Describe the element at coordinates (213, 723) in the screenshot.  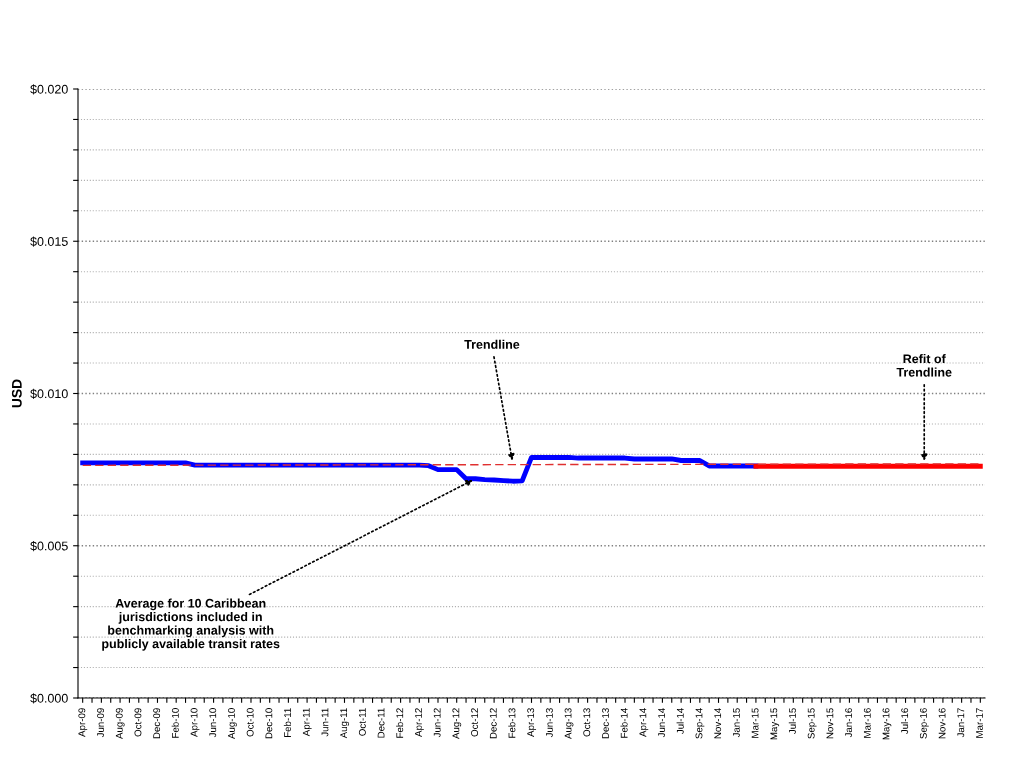
I see `x-tick-label: Jun-10` at that location.